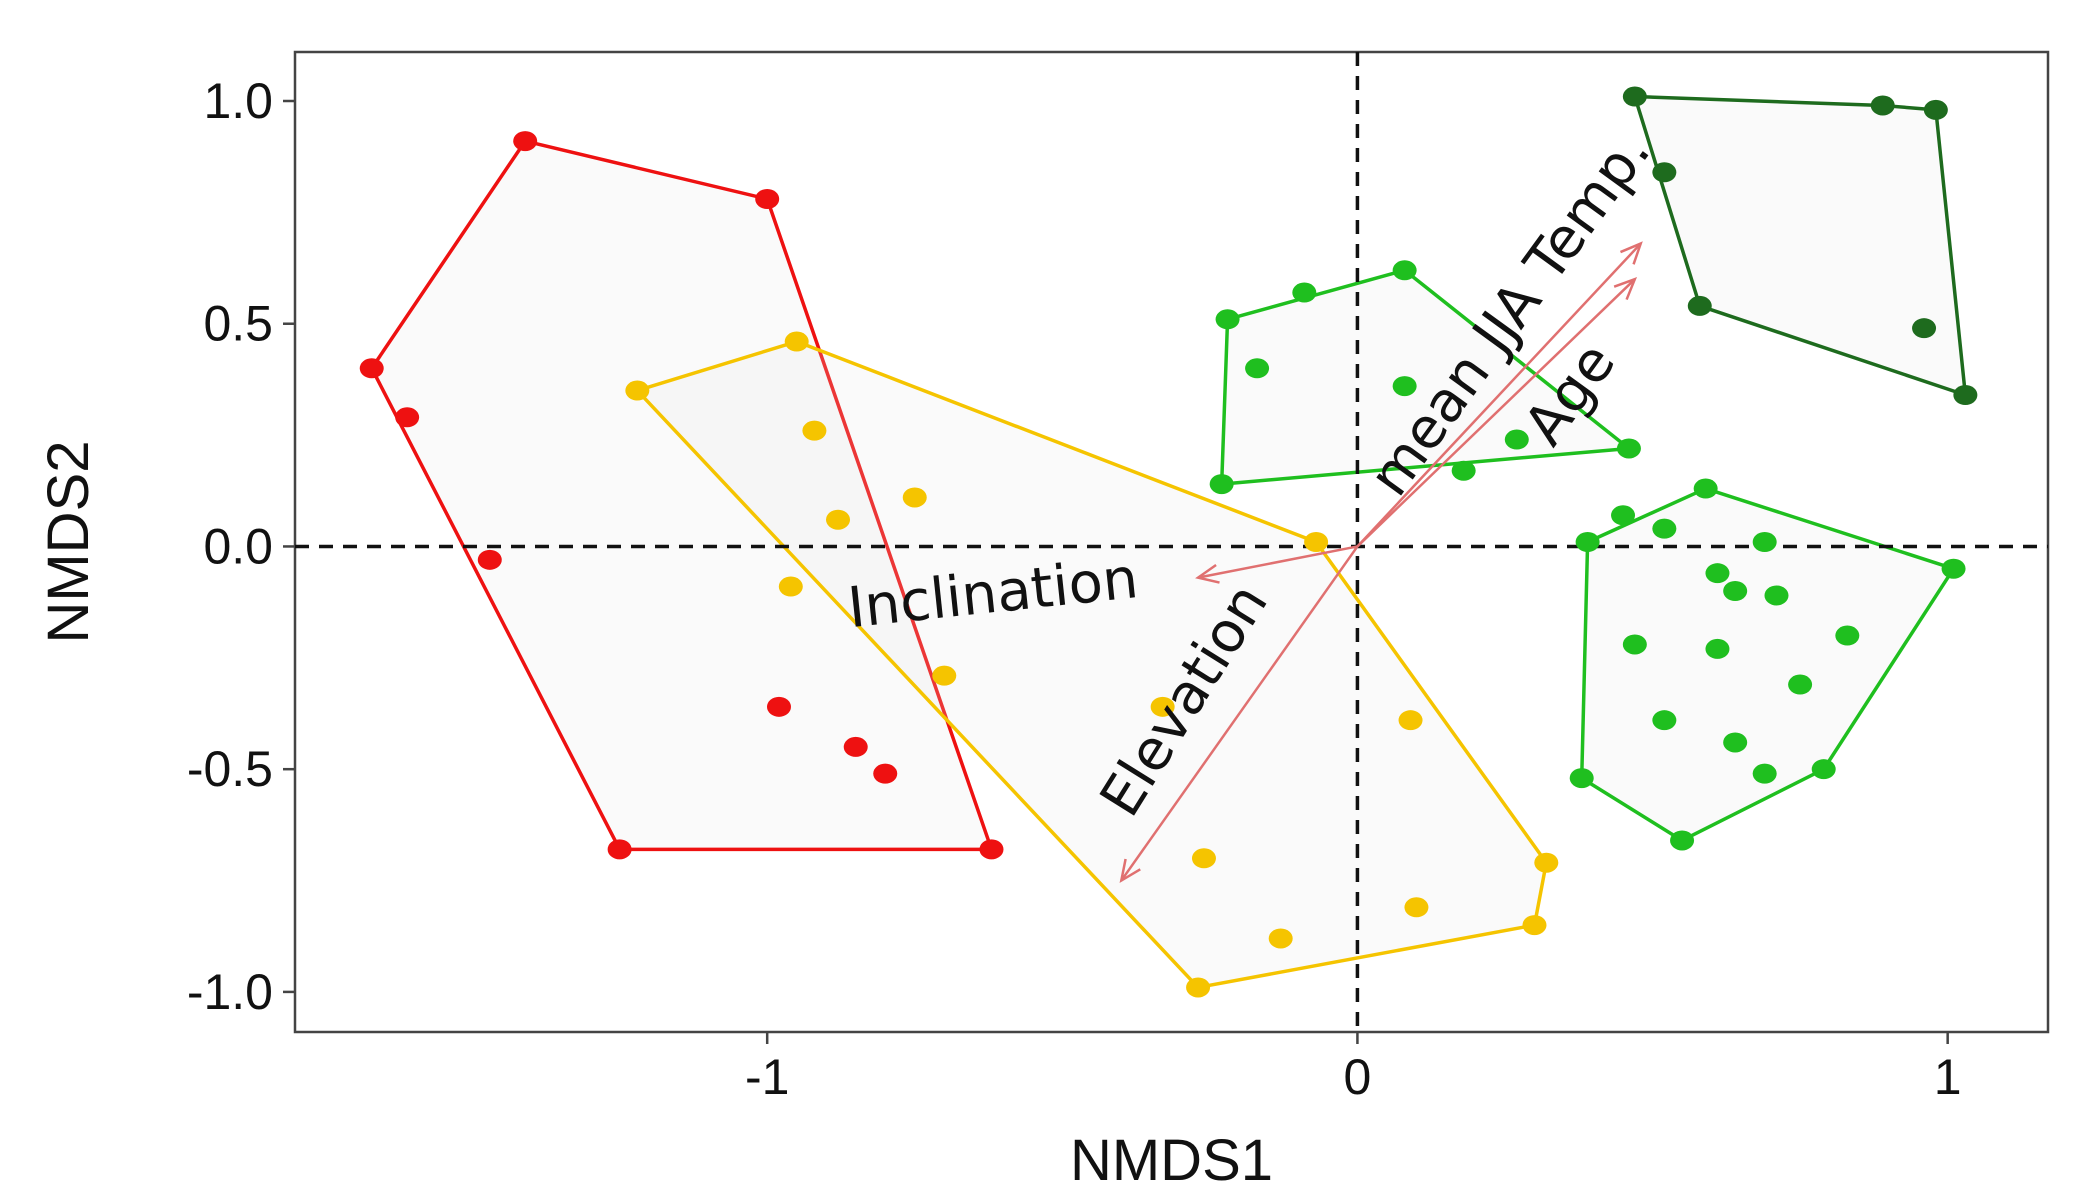 The width and height of the screenshot is (2092, 1203). What do you see at coordinates (230, 992) in the screenshot?
I see `y-tick-label-5: -1.0` at bounding box center [230, 992].